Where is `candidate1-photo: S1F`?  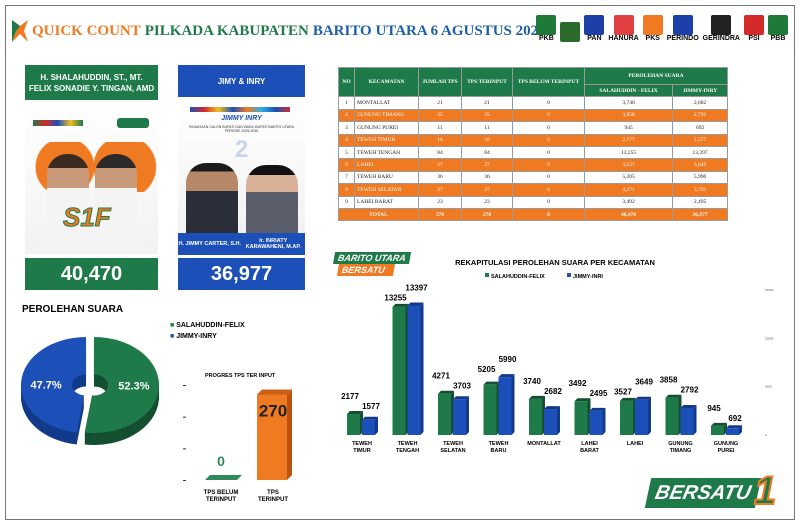 candidate1-photo: S1F is located at coordinates (91, 178).